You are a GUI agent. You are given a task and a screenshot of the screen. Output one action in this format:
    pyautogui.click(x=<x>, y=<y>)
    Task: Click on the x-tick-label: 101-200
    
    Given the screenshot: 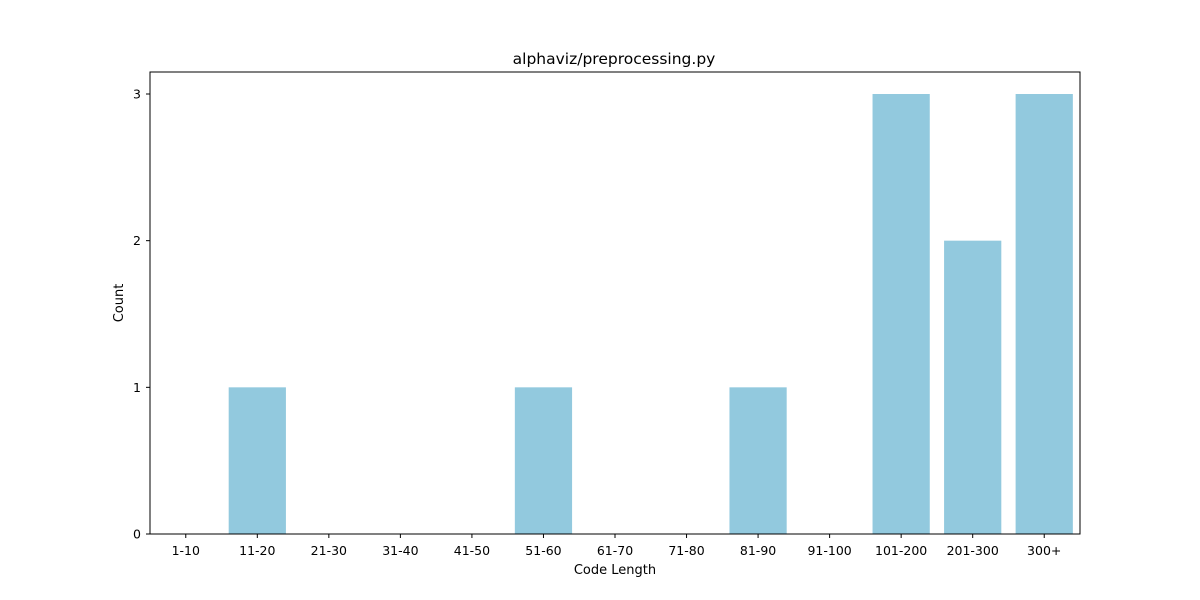 What is the action you would take?
    pyautogui.click(x=901, y=550)
    